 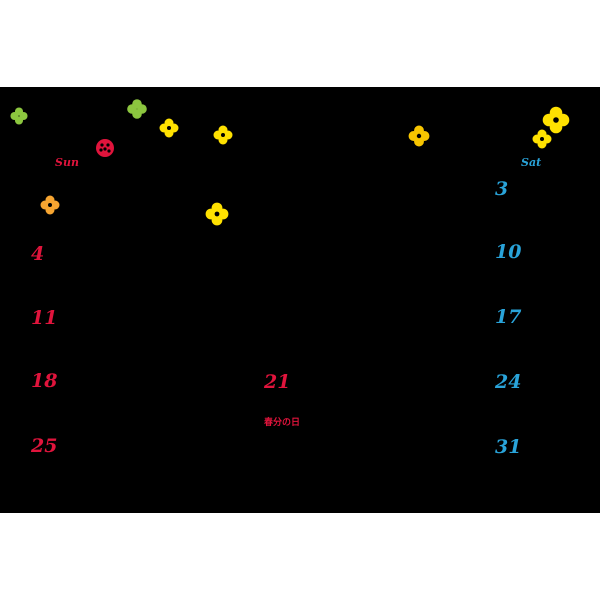 What do you see at coordinates (531, 162) in the screenshot?
I see `weekday-header-sat: Sat` at bounding box center [531, 162].